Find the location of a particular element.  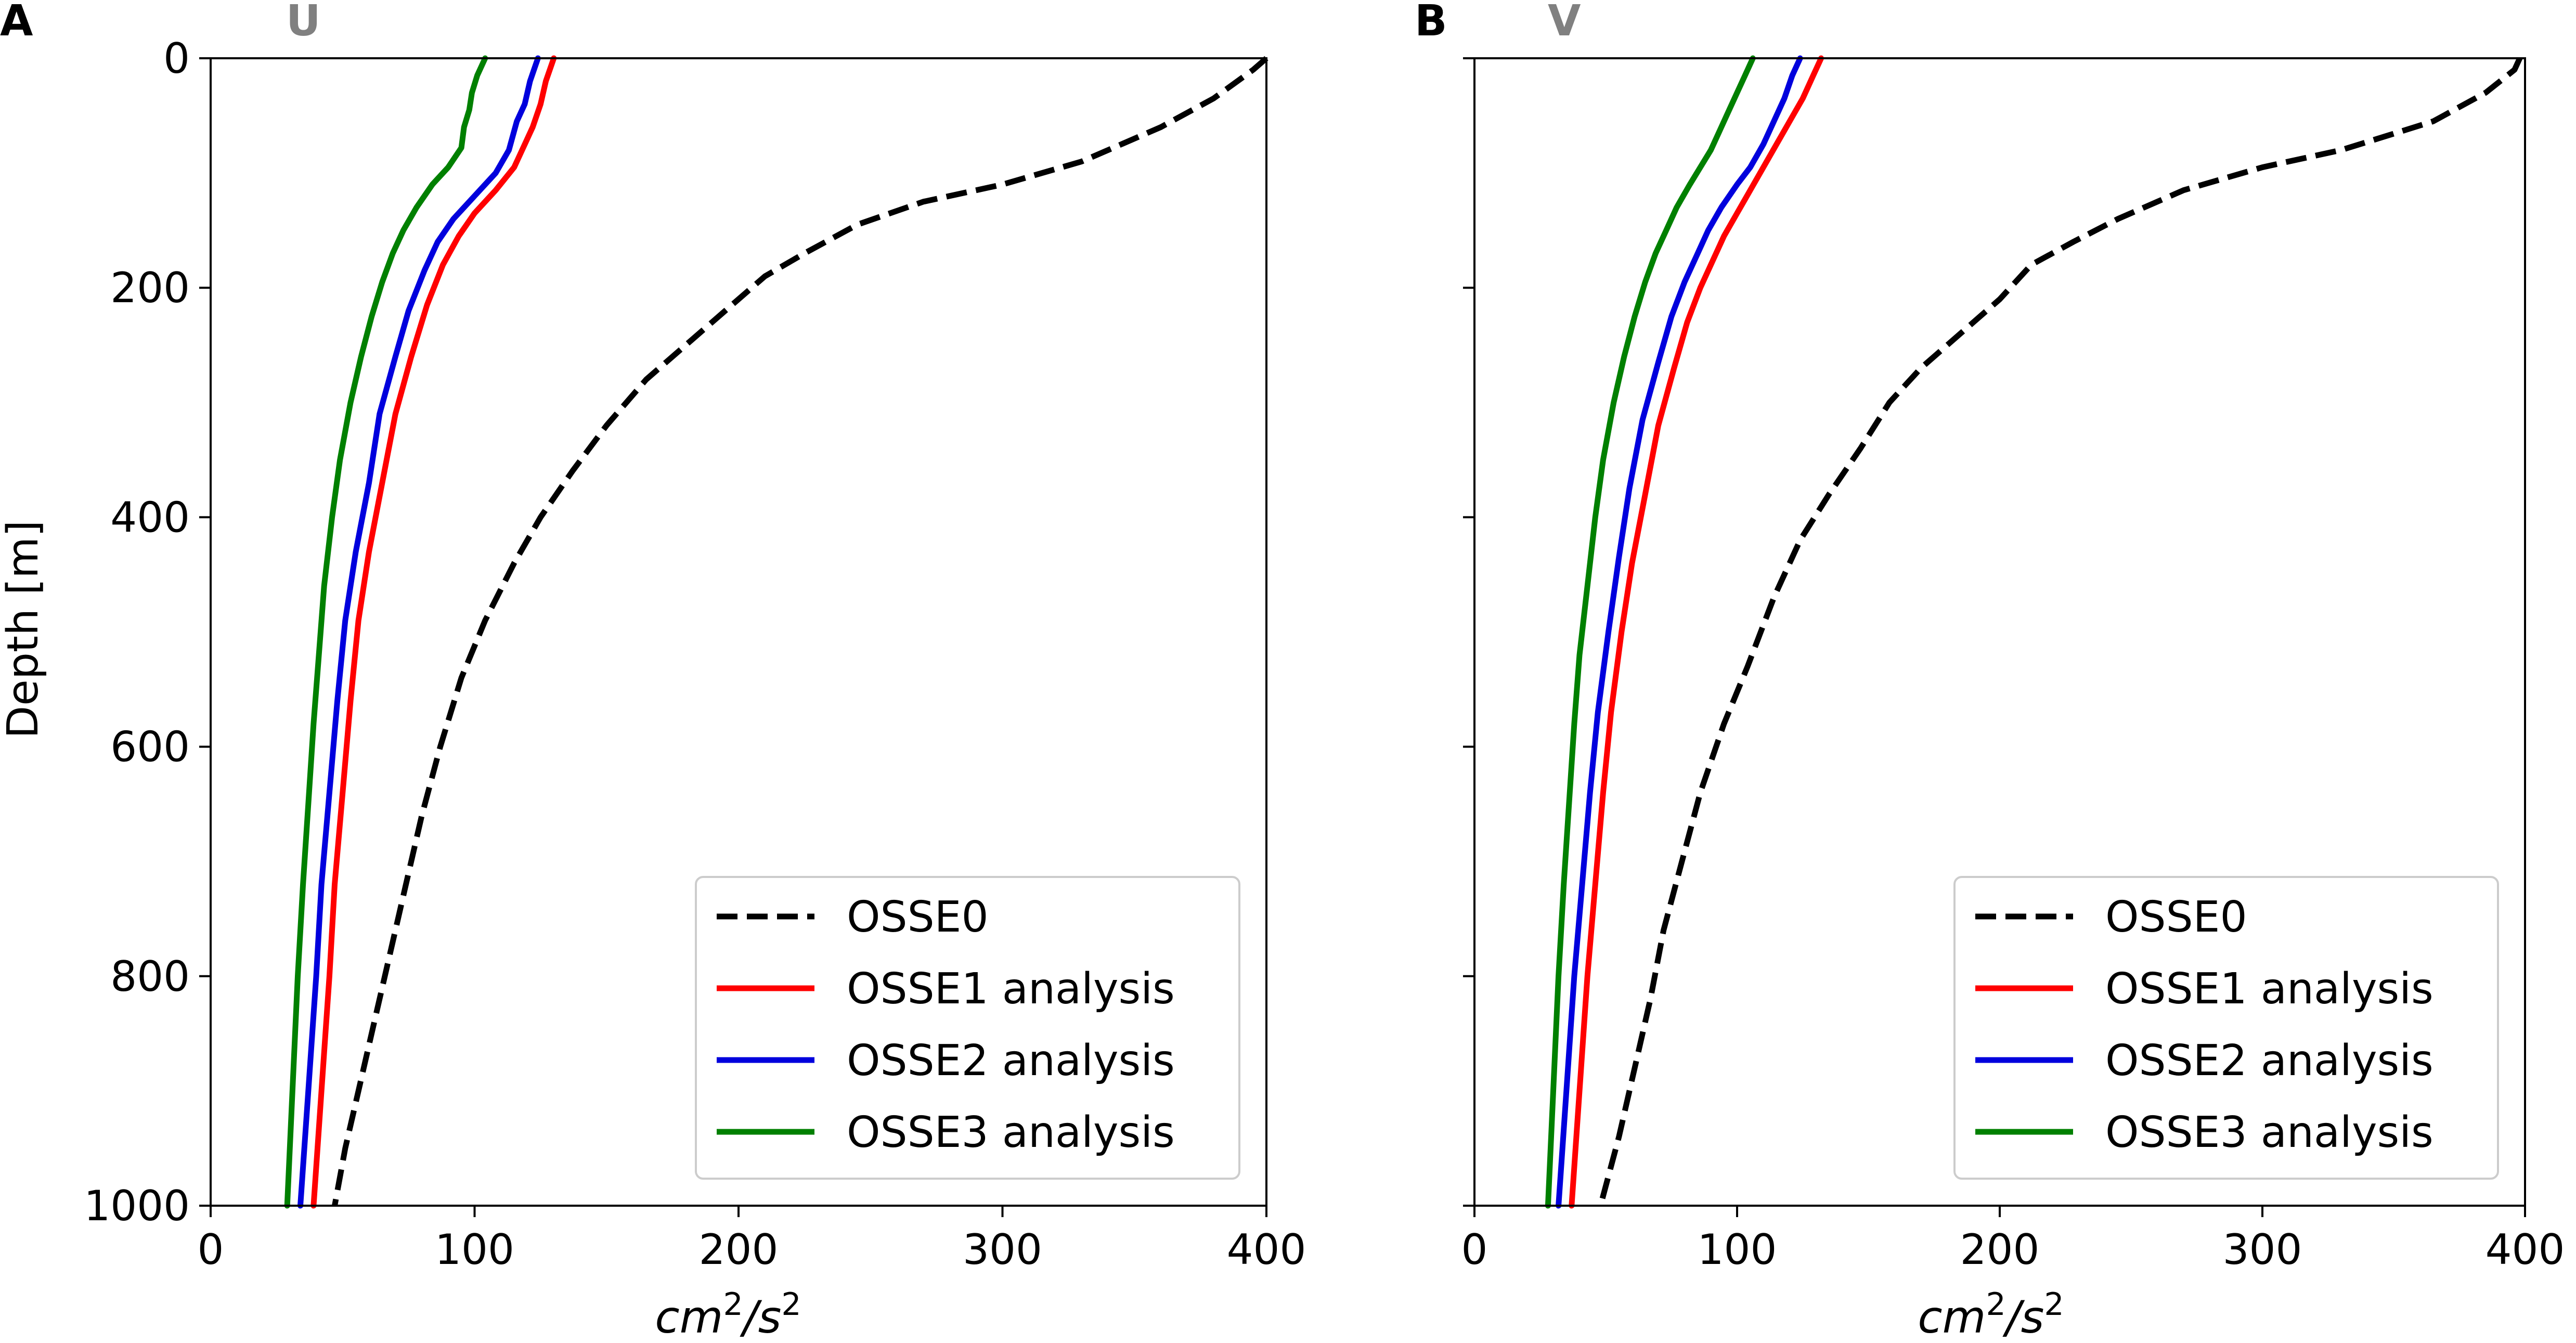

x-axis-label-b: cm2/s2 is located at coordinates (1991, 1314).